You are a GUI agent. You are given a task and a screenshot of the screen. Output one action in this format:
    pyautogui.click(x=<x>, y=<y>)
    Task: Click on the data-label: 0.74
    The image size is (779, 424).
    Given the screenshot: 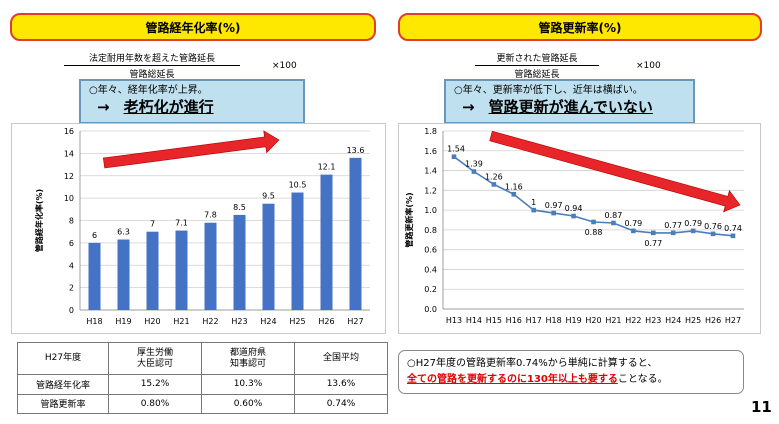 What is the action you would take?
    pyautogui.click(x=733, y=228)
    